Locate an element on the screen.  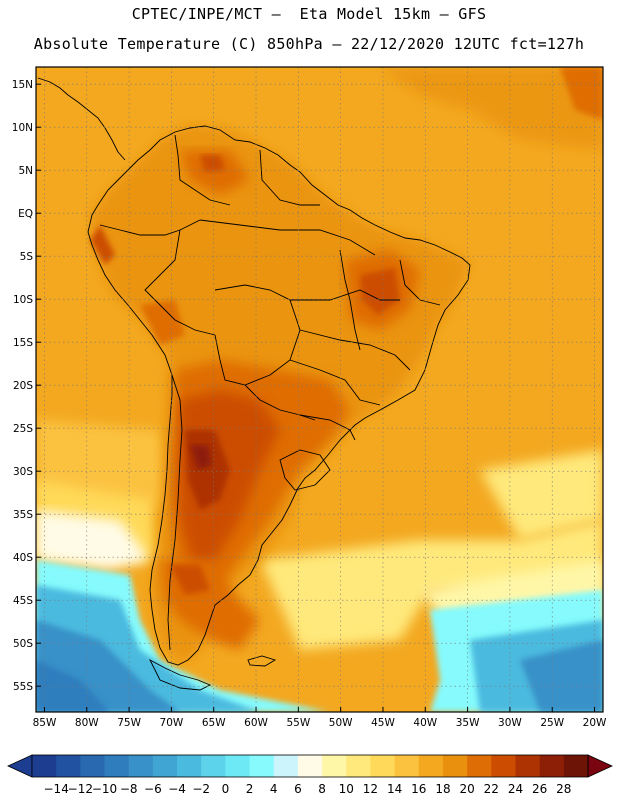
lat-tick-label: 5N is located at coordinates (25, 171).